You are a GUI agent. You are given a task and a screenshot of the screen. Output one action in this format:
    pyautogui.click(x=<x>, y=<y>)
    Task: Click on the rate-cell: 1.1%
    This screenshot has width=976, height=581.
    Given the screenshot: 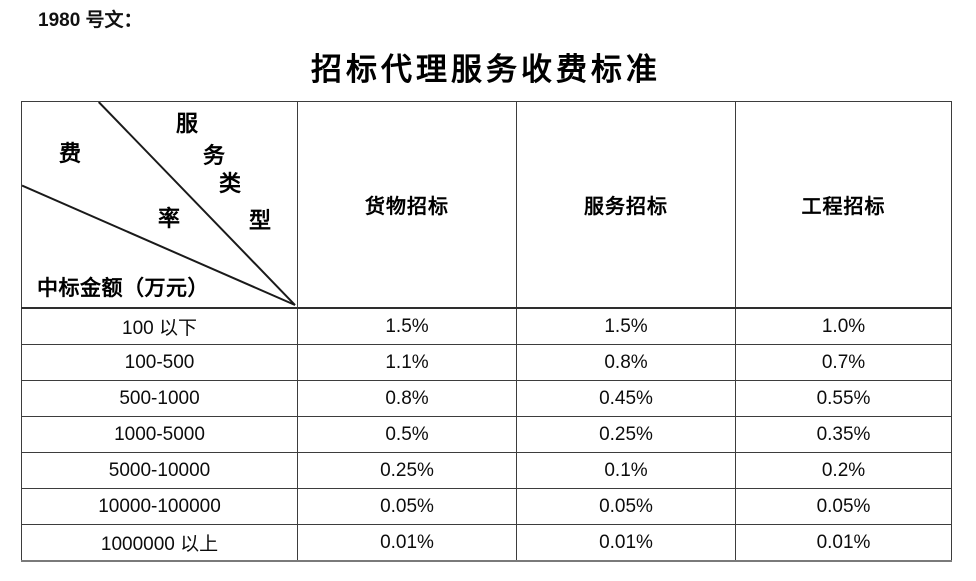 What is the action you would take?
    pyautogui.click(x=407, y=362)
    